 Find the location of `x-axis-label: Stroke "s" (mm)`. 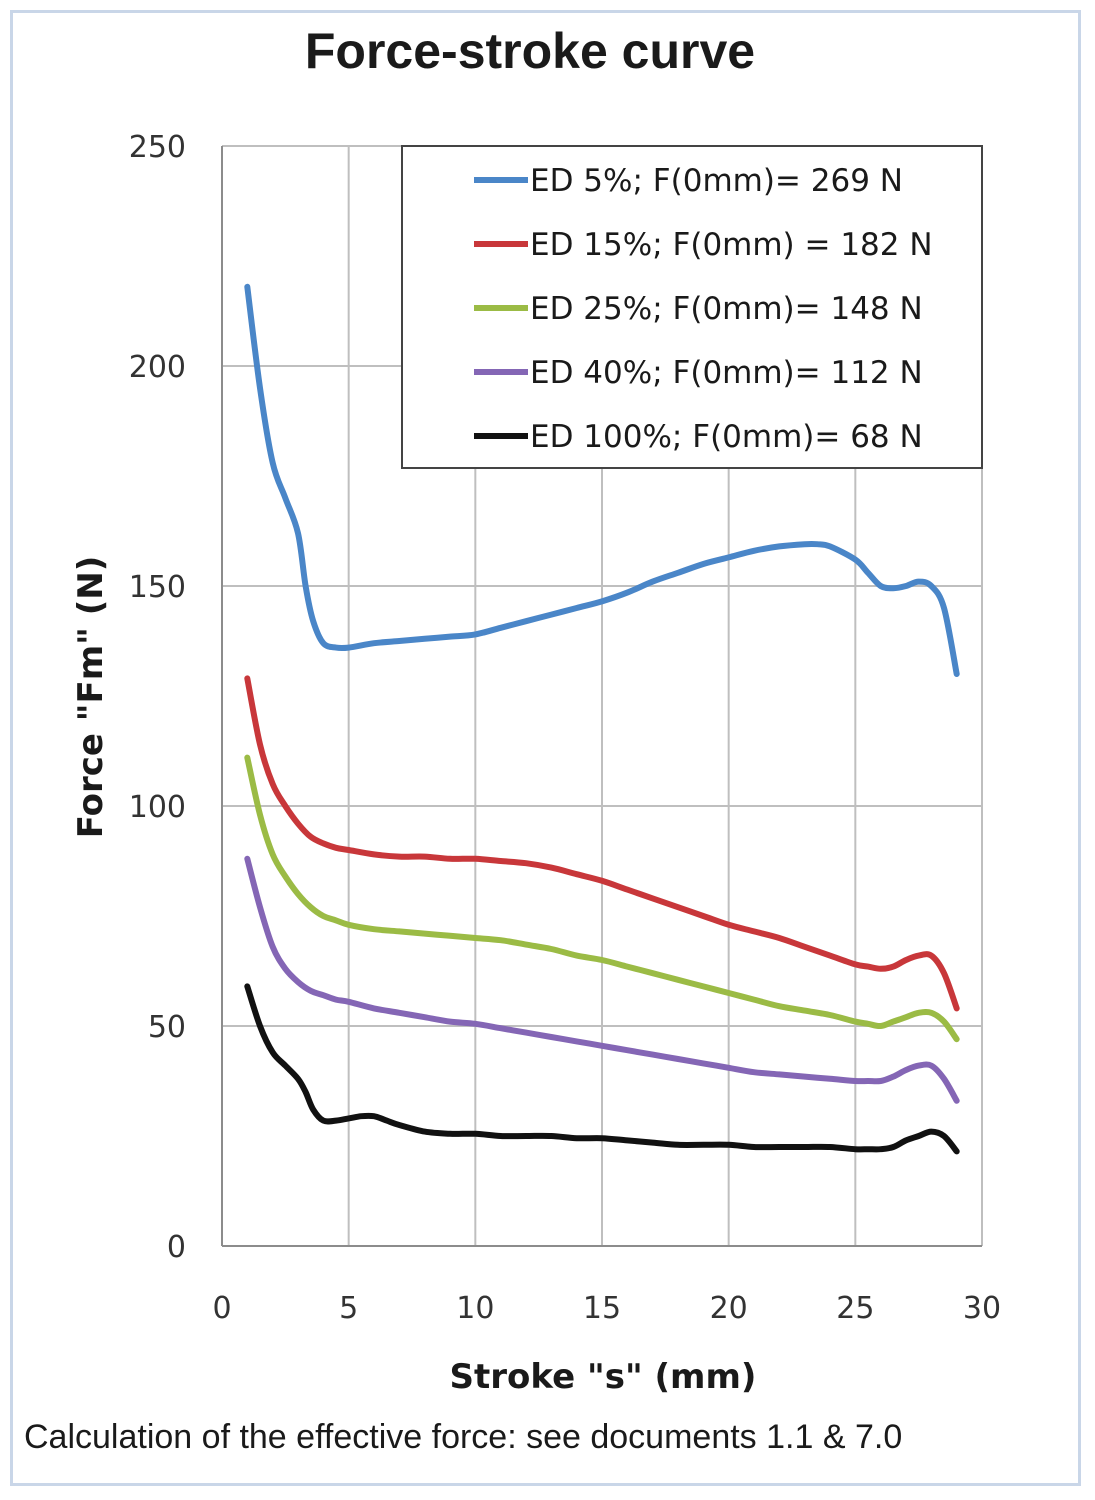

x-axis-label: Stroke "s" (mm) is located at coordinates (603, 1377).